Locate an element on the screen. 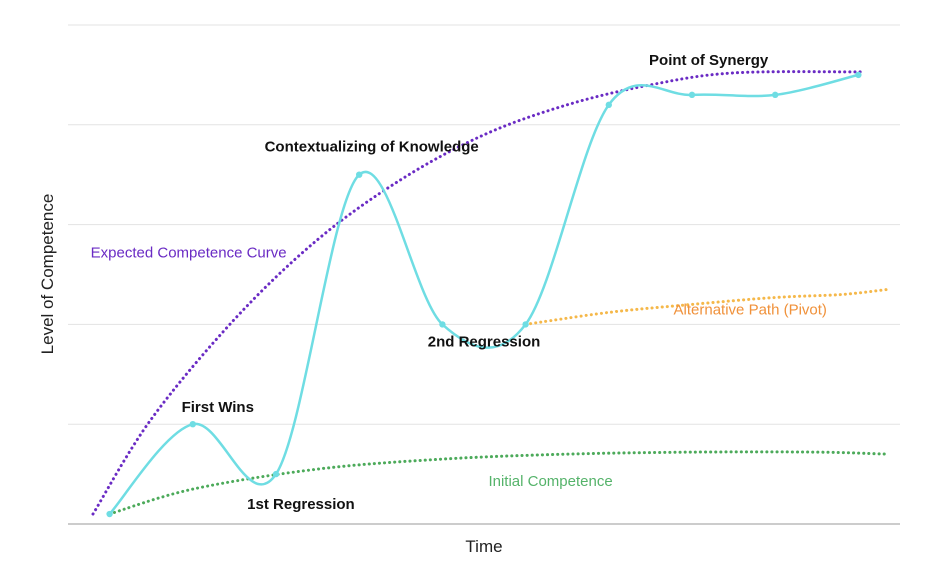 The width and height of the screenshot is (928, 583). series-line-initial-competence is located at coordinates (498, 483).